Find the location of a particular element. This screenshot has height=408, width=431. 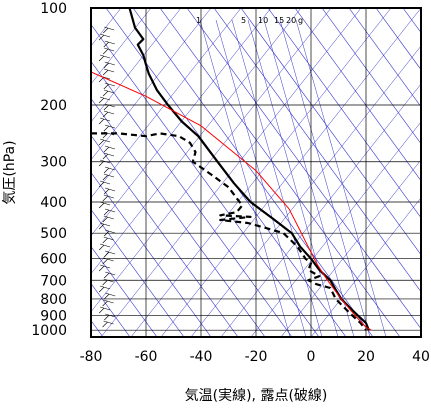

y-tick-label: 300 is located at coordinates (53, 163).